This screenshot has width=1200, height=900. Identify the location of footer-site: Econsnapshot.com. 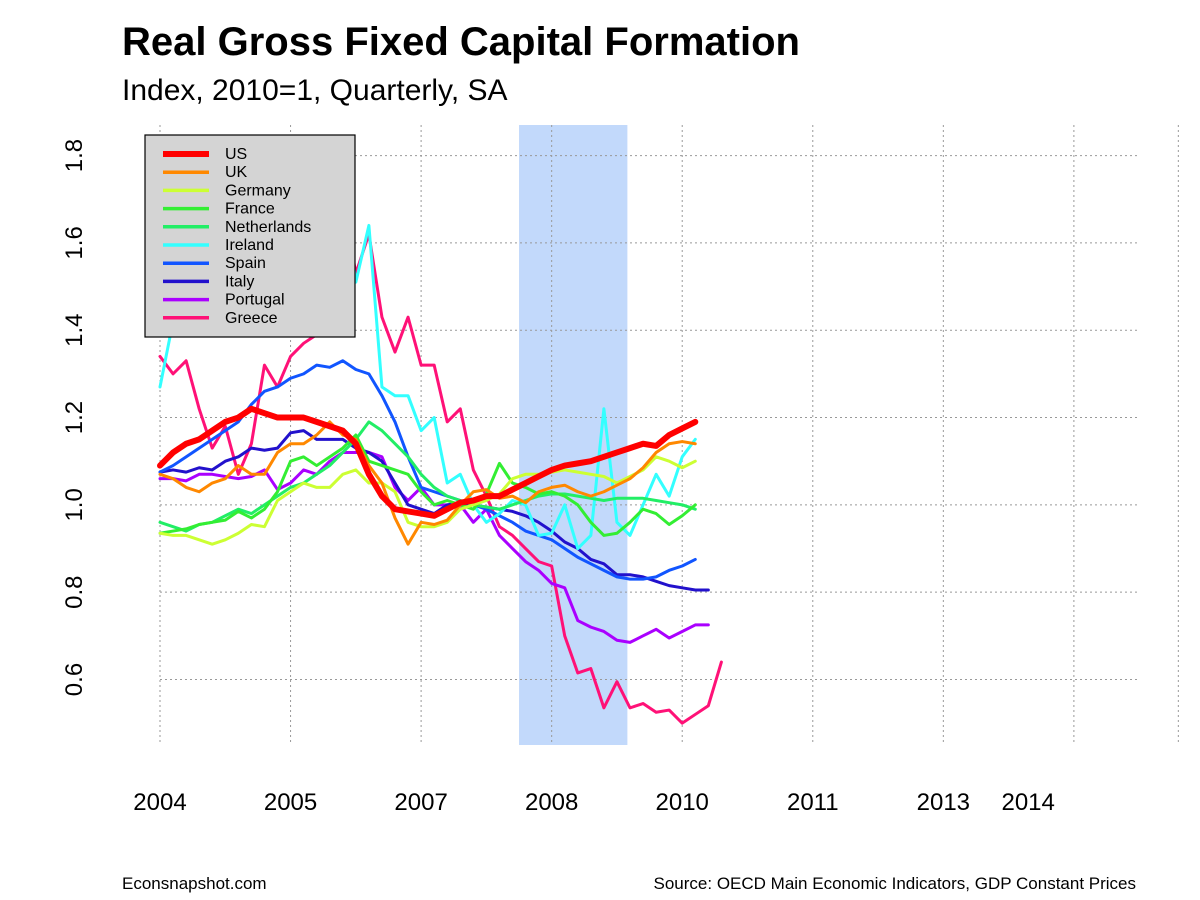
(194, 883).